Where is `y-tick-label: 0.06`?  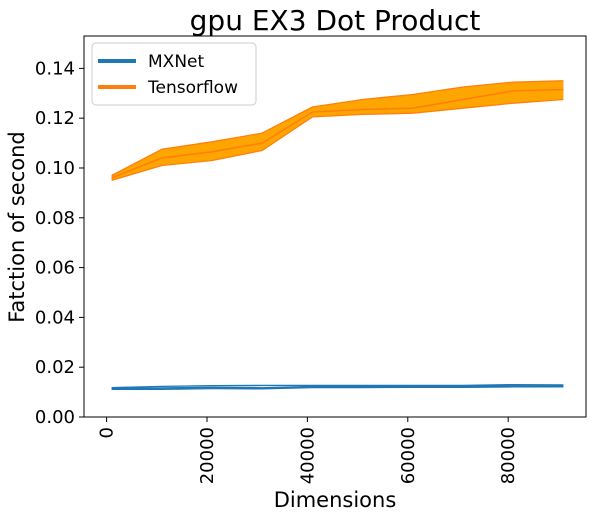
y-tick-label: 0.06 is located at coordinates (55, 268).